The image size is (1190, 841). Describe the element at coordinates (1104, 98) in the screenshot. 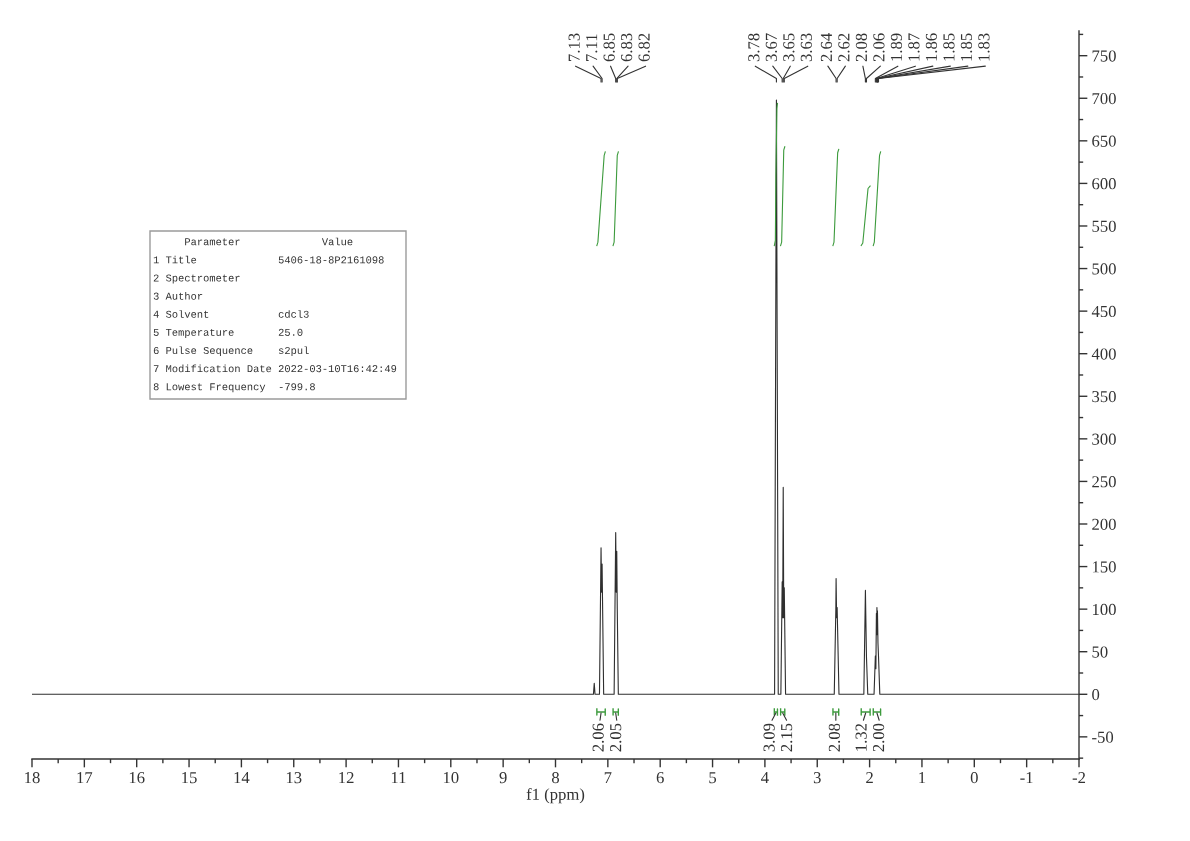

I see `y-tick-label: 700` at that location.